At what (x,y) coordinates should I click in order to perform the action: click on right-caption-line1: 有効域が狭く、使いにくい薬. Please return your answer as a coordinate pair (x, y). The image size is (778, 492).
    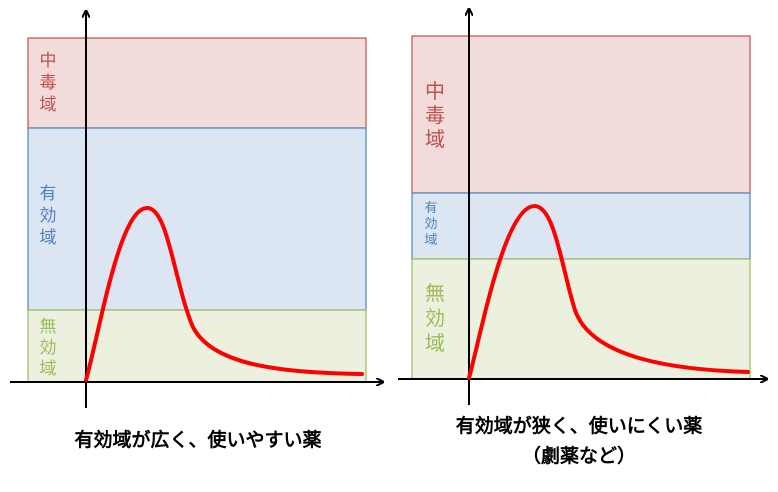
    Looking at the image, I should click on (579, 425).